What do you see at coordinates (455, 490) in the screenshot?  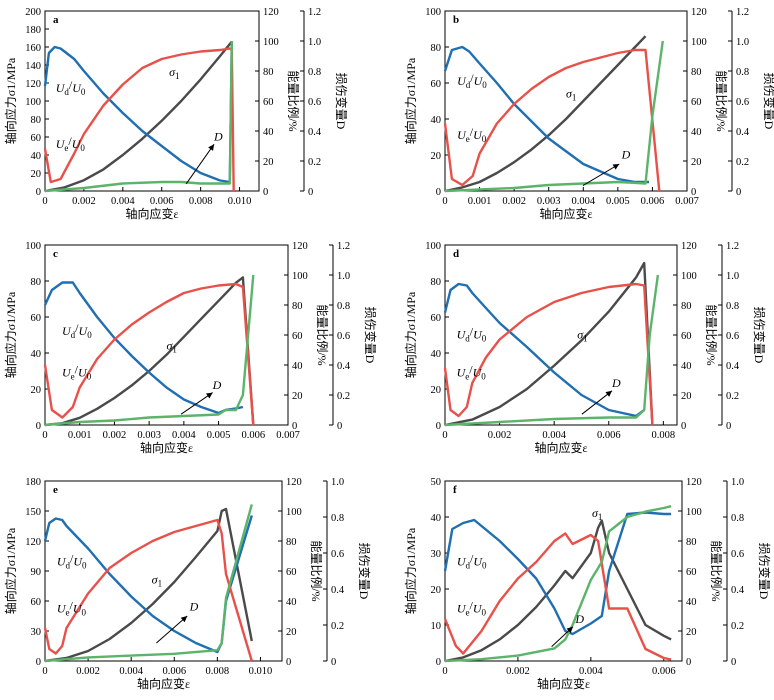 I see `panel-label: f` at bounding box center [455, 490].